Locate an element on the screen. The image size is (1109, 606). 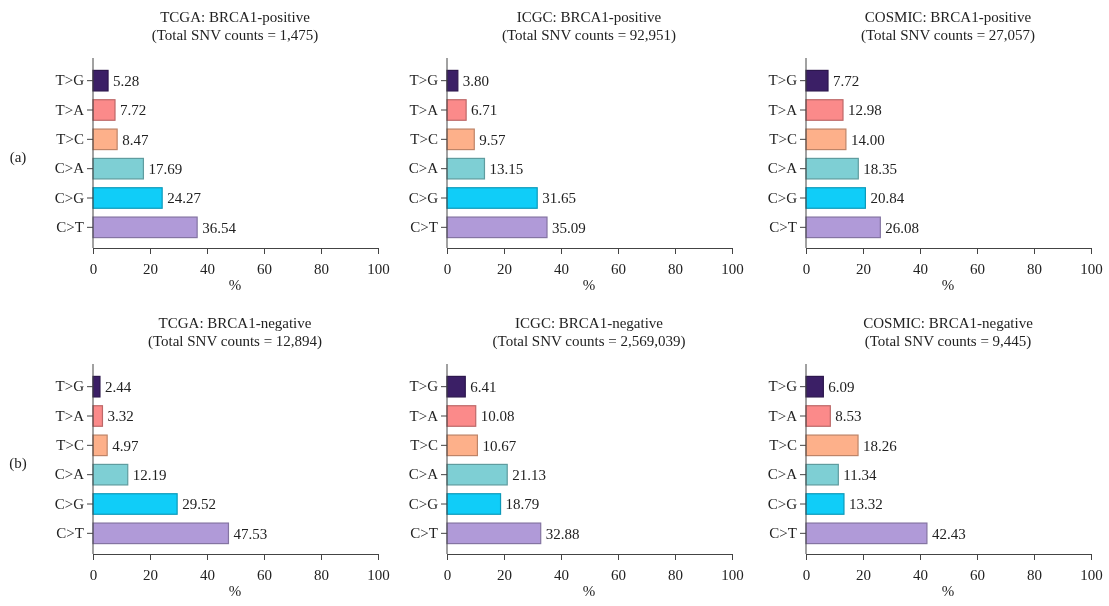
chart-subtitle: (Total SNV counts = 9,445) is located at coordinates (948, 341).